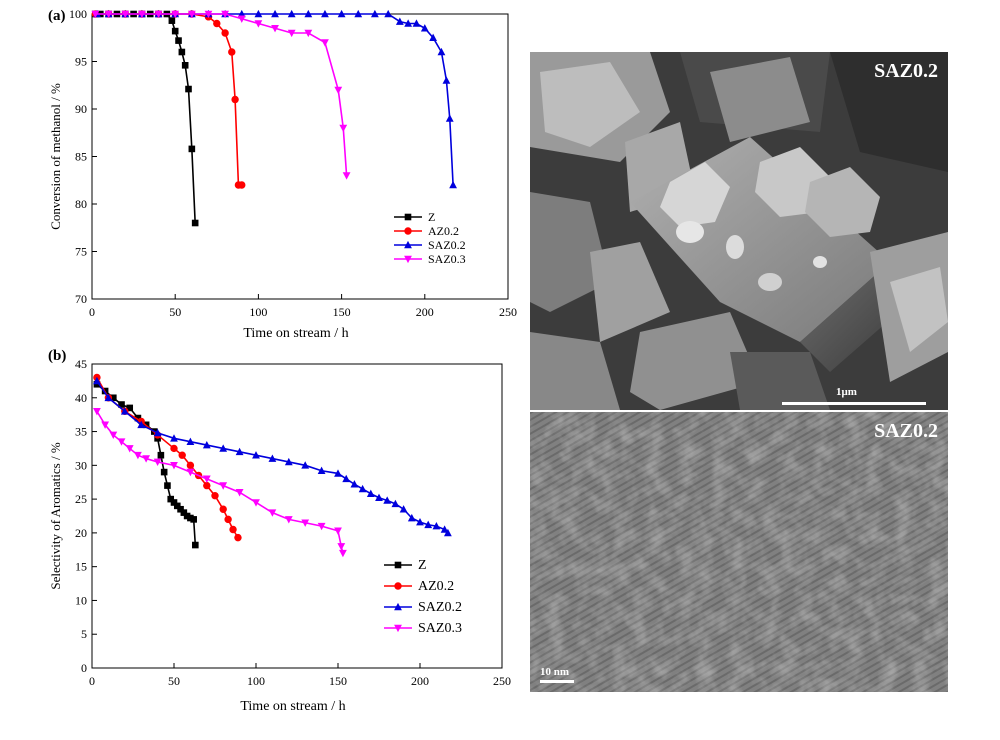 This screenshot has height=740, width=1000. Describe the element at coordinates (447, 259) in the screenshot. I see `chart-a-legend-label: SAZ0.3` at that location.